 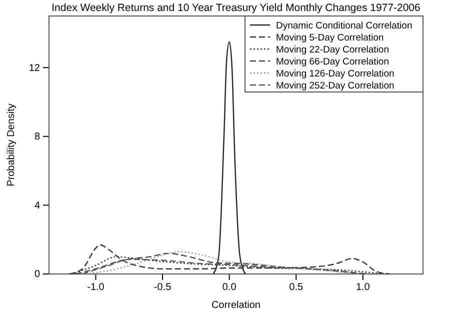 What do you see at coordinates (37, 274) in the screenshot?
I see `y-tick-label: 0` at bounding box center [37, 274].